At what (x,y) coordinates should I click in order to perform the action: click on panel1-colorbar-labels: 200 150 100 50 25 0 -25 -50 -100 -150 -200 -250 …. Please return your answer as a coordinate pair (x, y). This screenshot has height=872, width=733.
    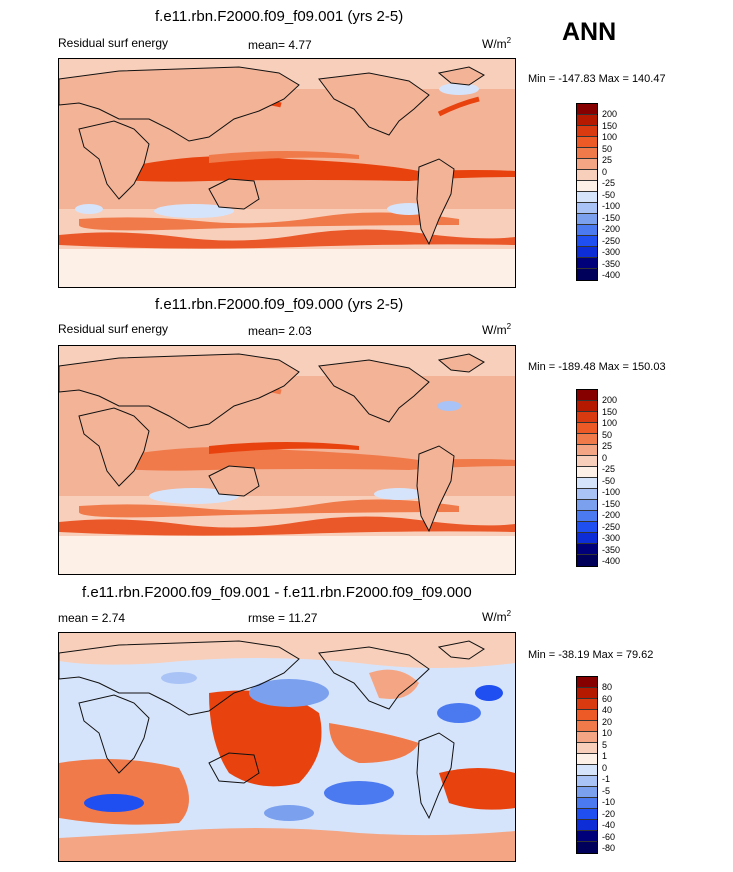
    Looking at the image, I should click on (611, 194).